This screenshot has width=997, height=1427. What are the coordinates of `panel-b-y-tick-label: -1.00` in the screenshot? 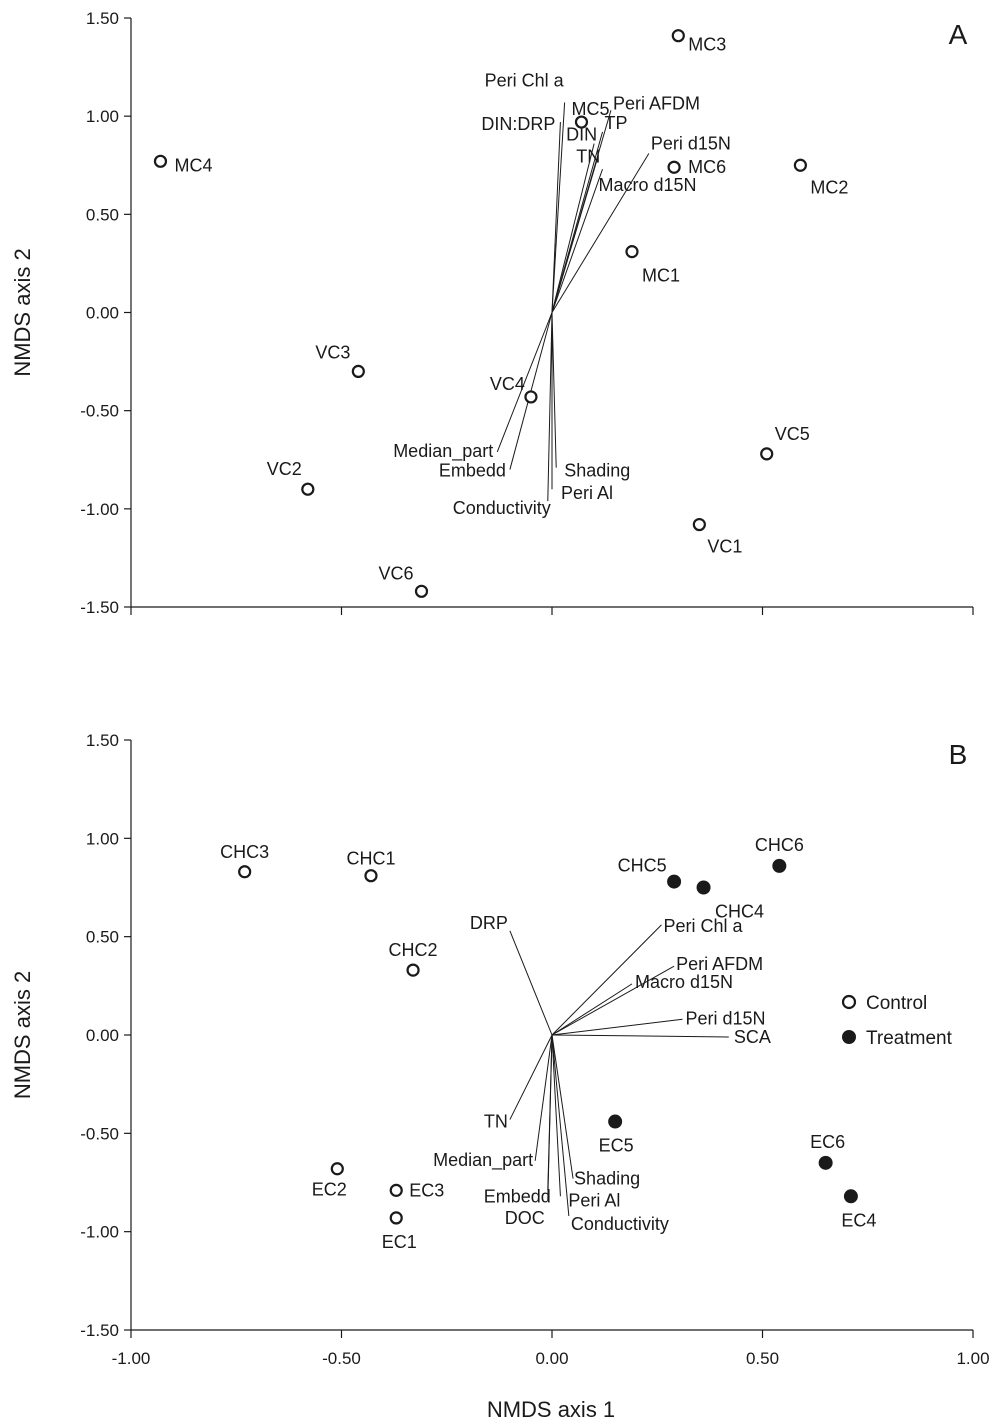 It's located at (99, 1232).